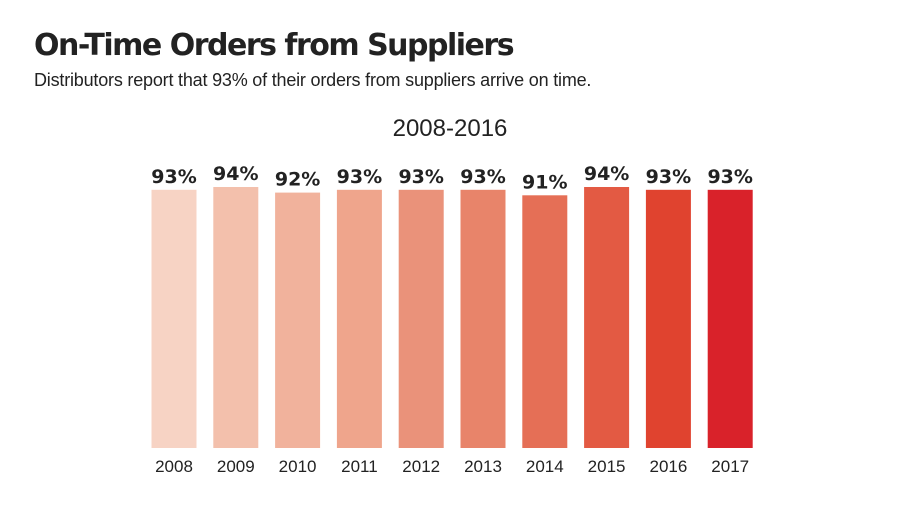 The image size is (900, 529). I want to click on value-label-2017: 93%, so click(729, 177).